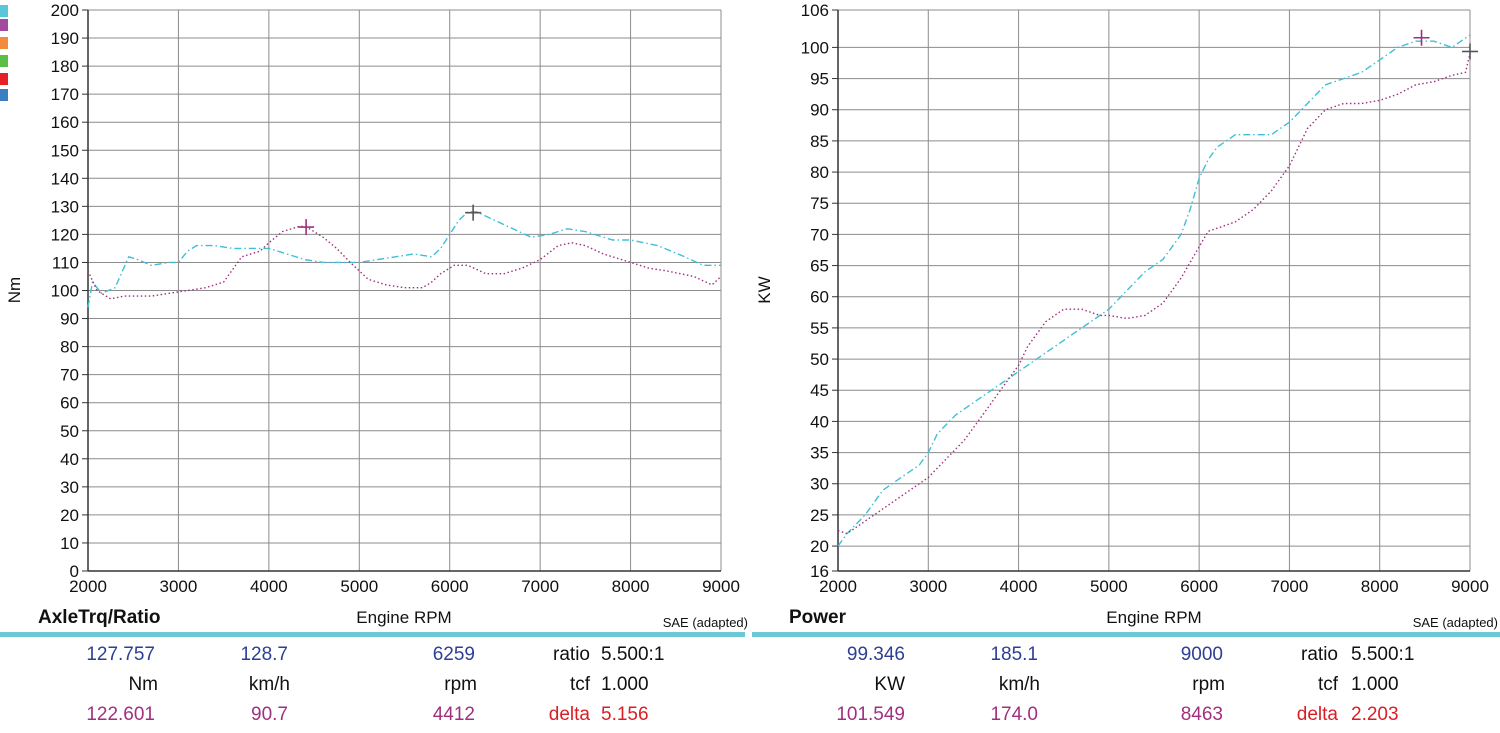 The height and width of the screenshot is (733, 1500). Describe the element at coordinates (1201, 714) in the screenshot. I see `readout-value: 8463` at that location.